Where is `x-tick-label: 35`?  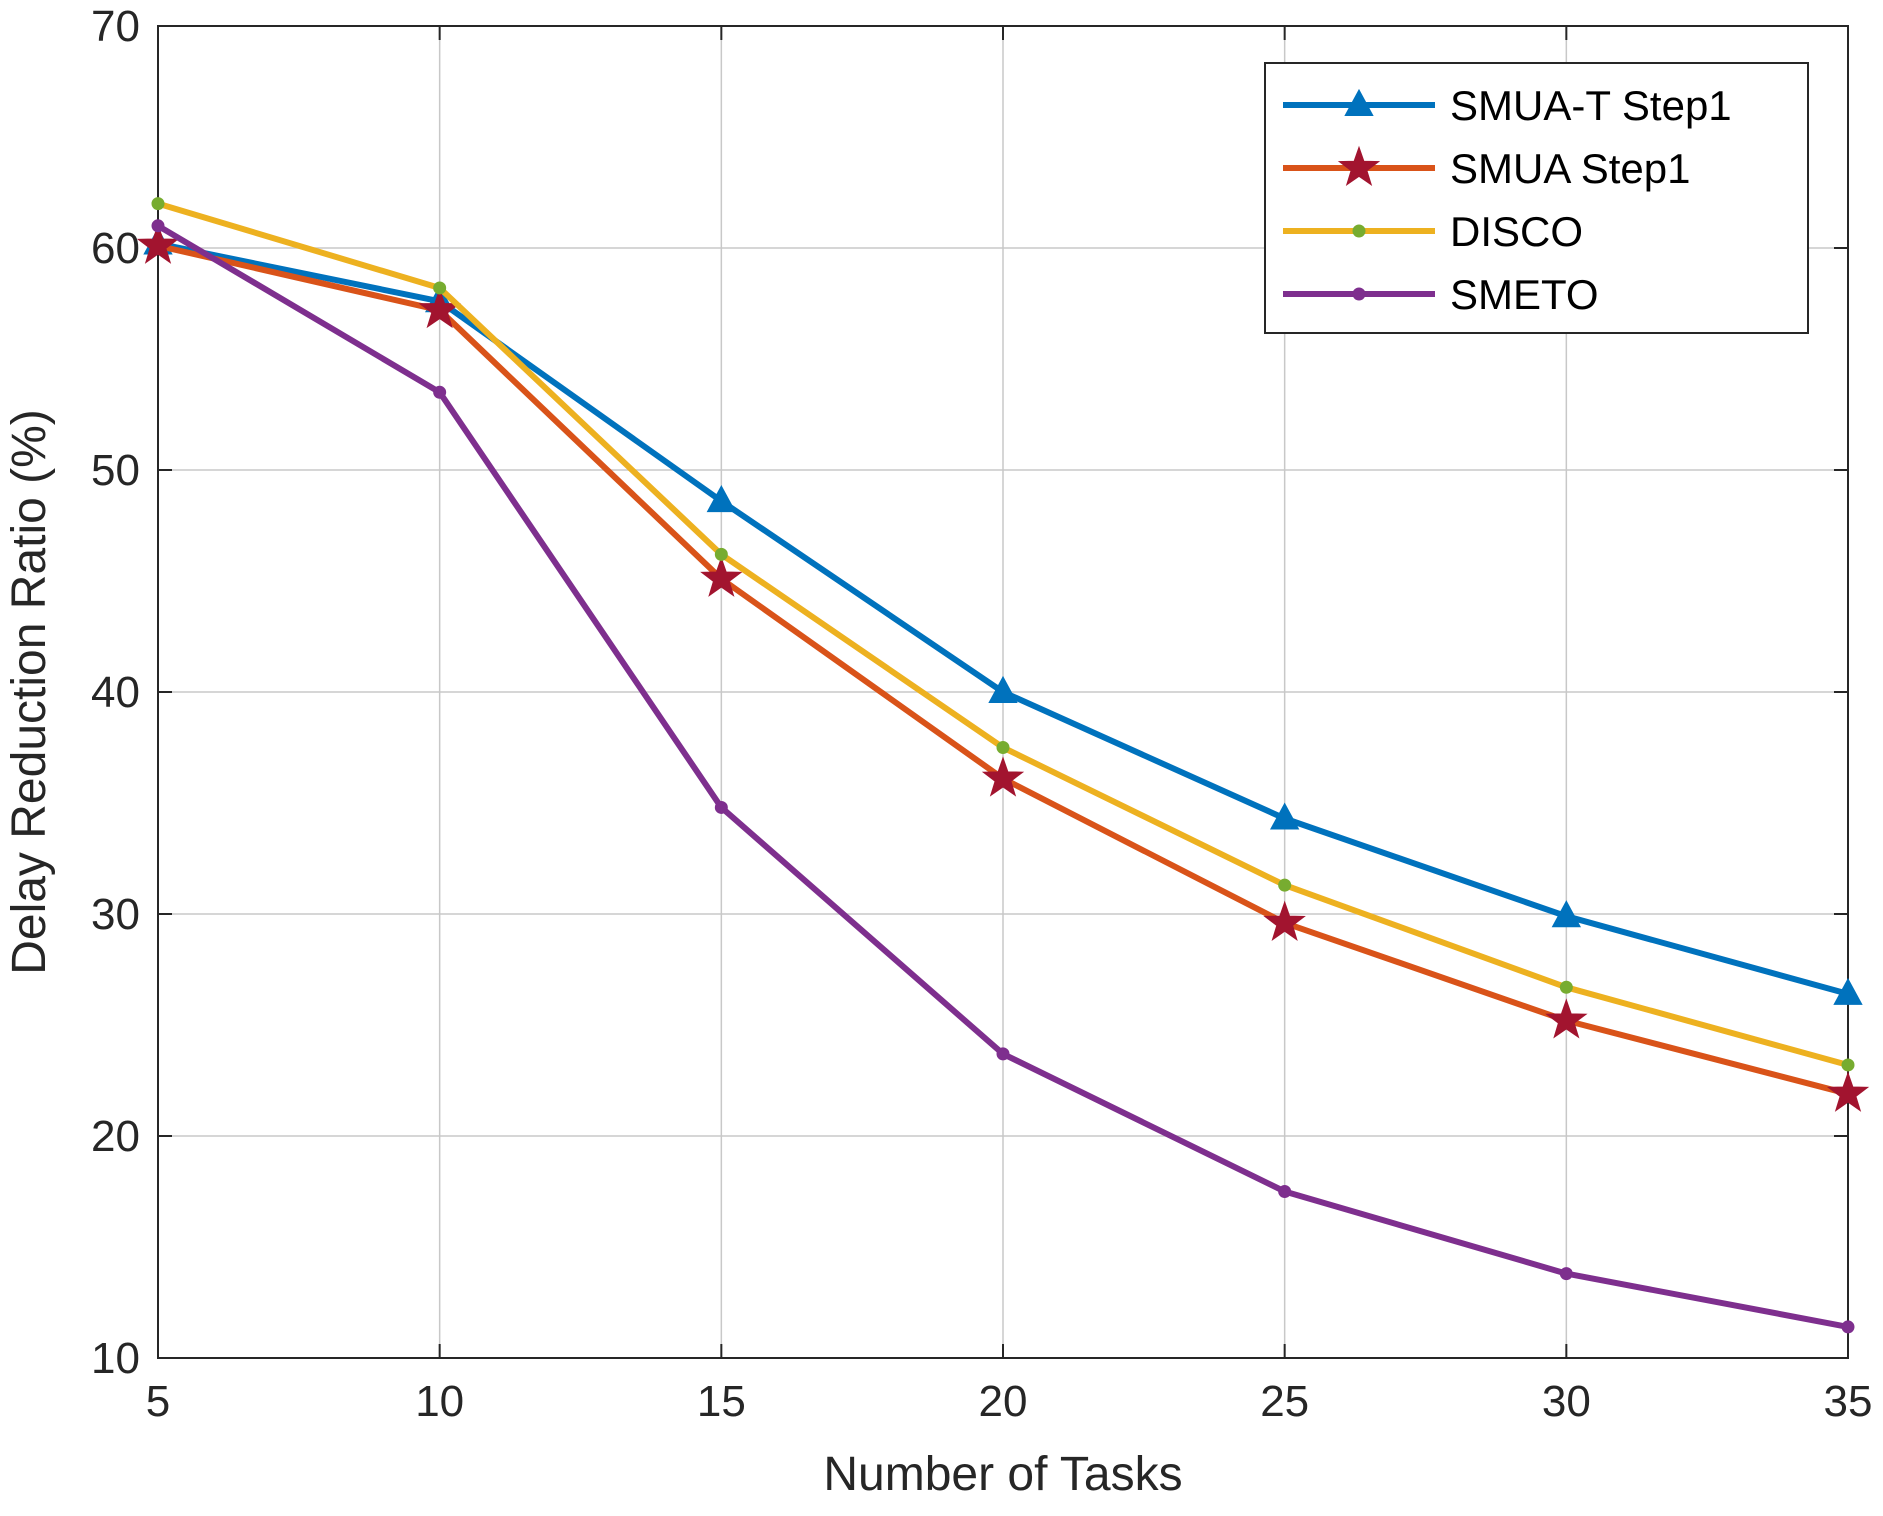 x-tick-label: 35 is located at coordinates (1848, 1401).